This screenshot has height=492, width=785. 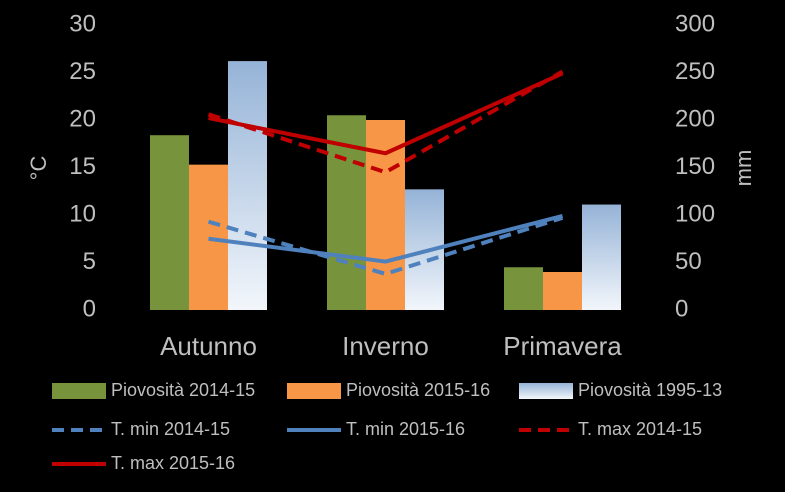 I want to click on y-tick-label: 25, so click(x=82, y=71).